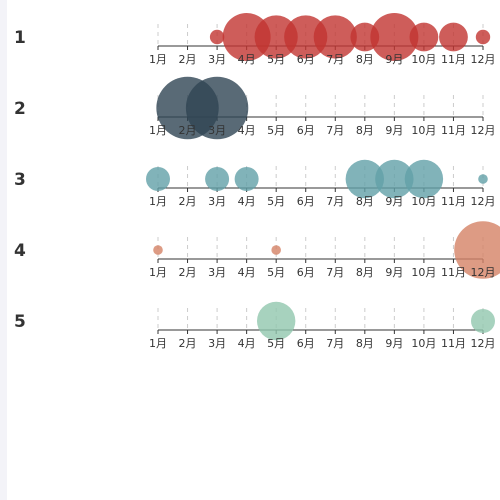 The height and width of the screenshot is (500, 500). I want to click on row-label: 1, so click(20, 38).